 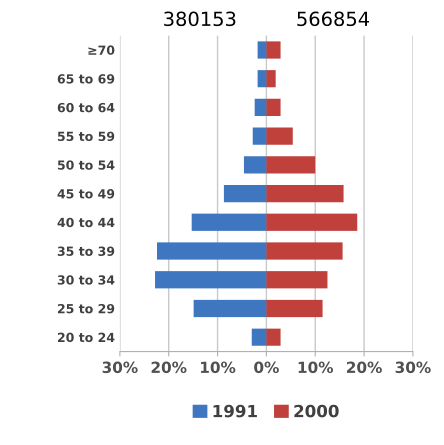 I want to click on legend-label: 2000, so click(x=316, y=411).